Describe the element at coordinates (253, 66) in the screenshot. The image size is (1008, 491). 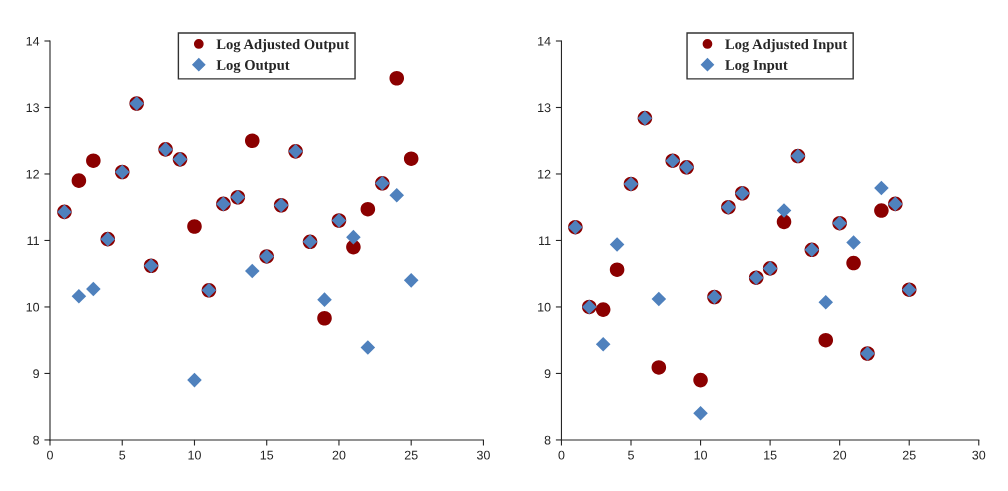
I see `legend-label: Log Output` at that location.